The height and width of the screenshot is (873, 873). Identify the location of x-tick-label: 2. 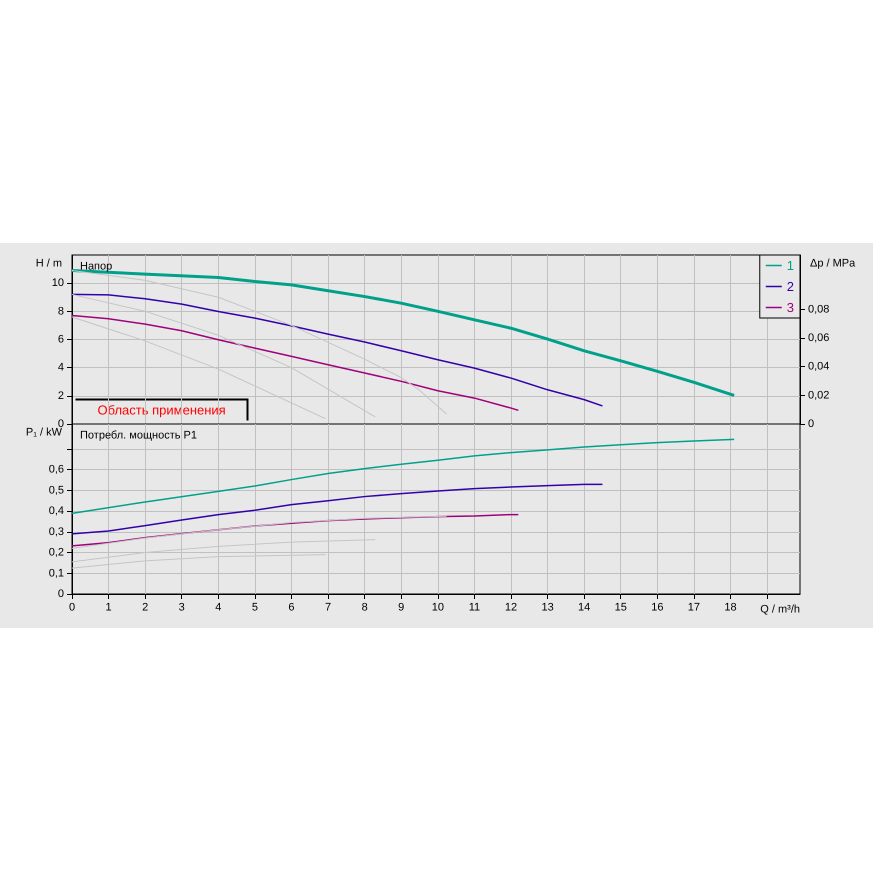
(145, 608).